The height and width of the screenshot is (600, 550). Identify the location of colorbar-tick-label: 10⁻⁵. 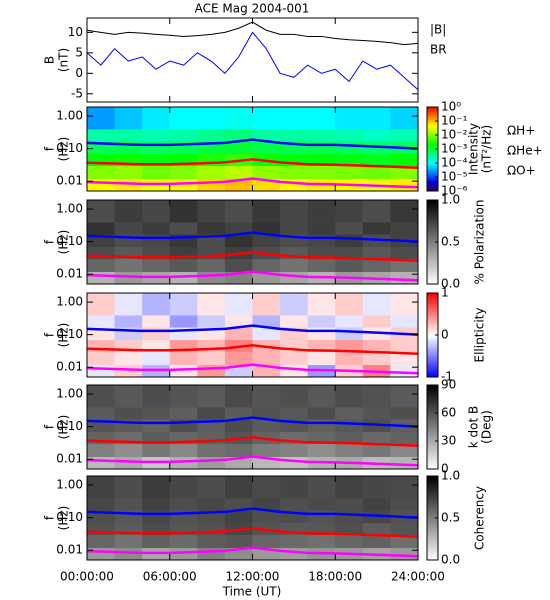
(454, 177).